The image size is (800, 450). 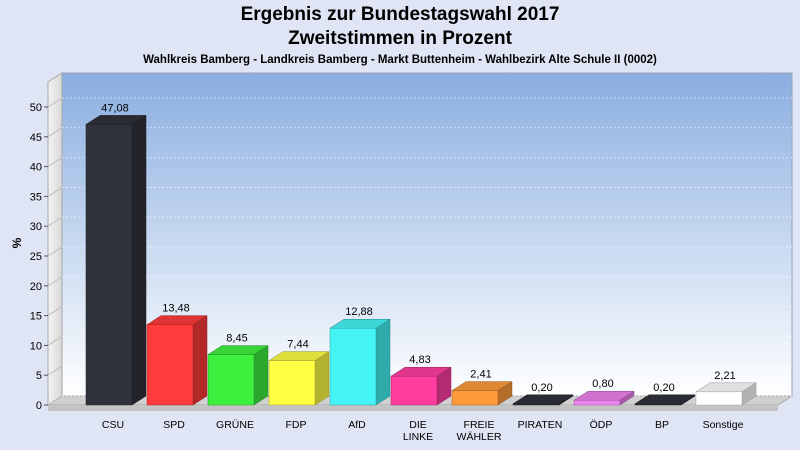 What do you see at coordinates (36, 346) in the screenshot?
I see `y-tick-label: 10` at bounding box center [36, 346].